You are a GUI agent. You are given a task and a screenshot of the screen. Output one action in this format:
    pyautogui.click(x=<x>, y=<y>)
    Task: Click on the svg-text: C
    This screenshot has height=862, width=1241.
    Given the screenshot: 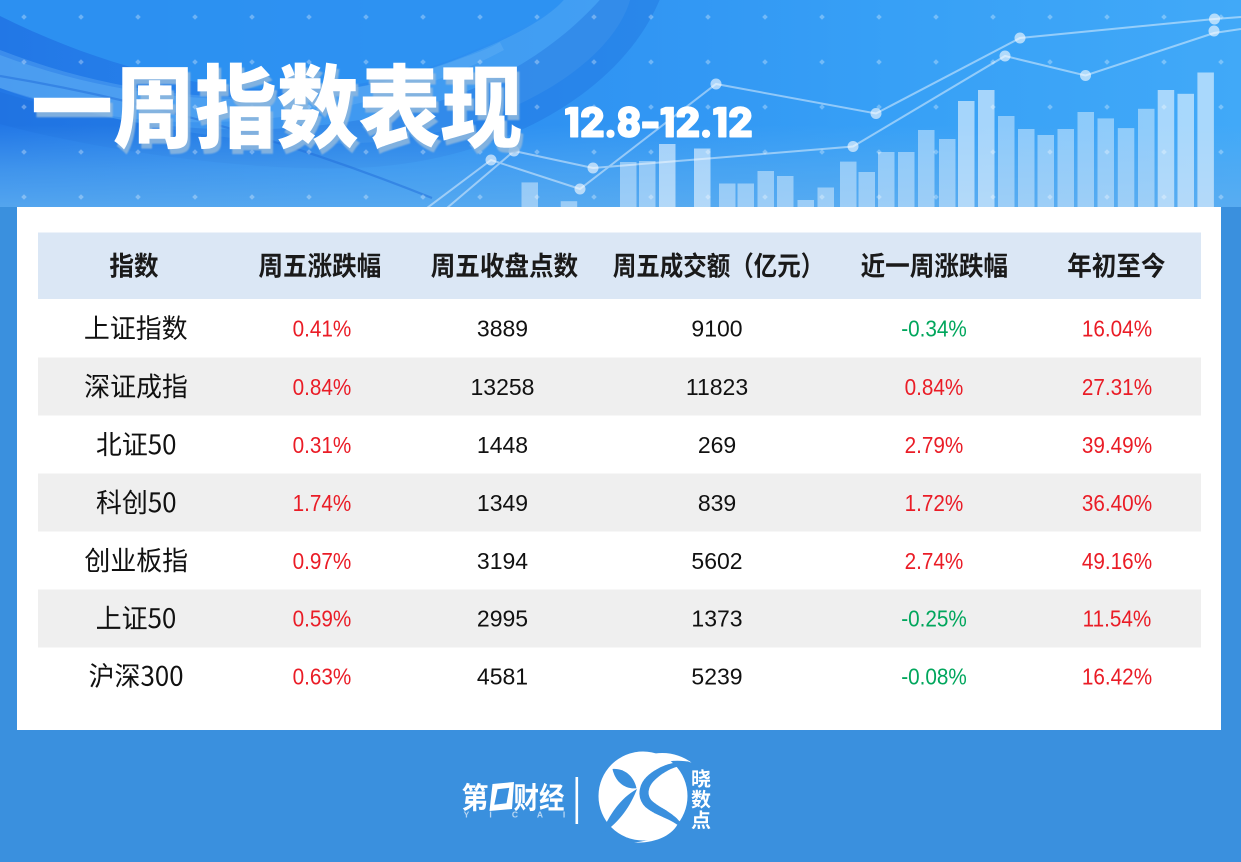 What is the action you would take?
    pyautogui.click(x=515, y=815)
    